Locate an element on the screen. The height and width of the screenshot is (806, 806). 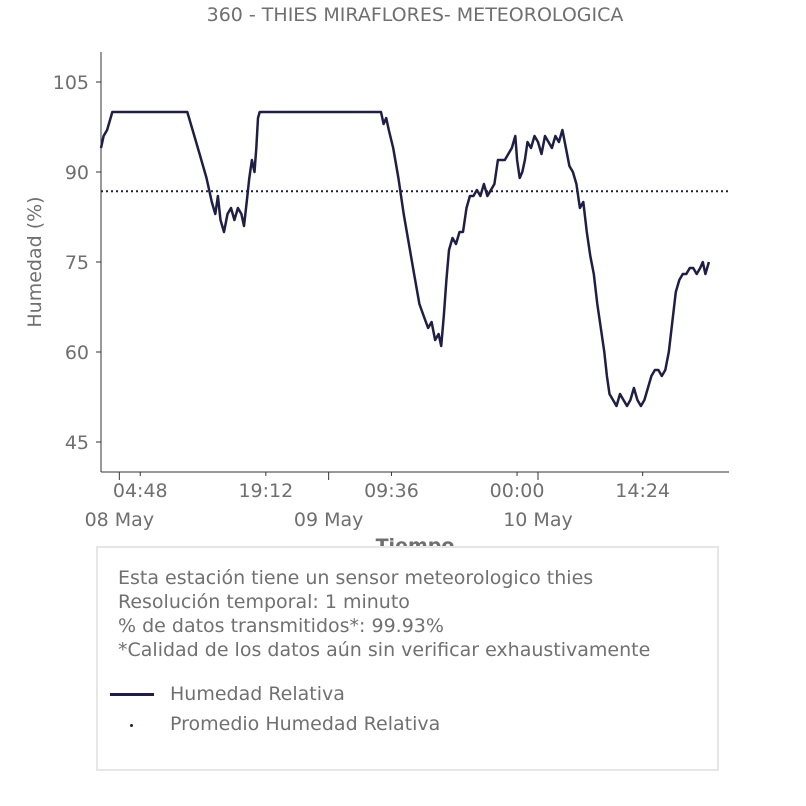
legend-label-promedio: Promedio Humedad Relativa is located at coordinates (305, 724).